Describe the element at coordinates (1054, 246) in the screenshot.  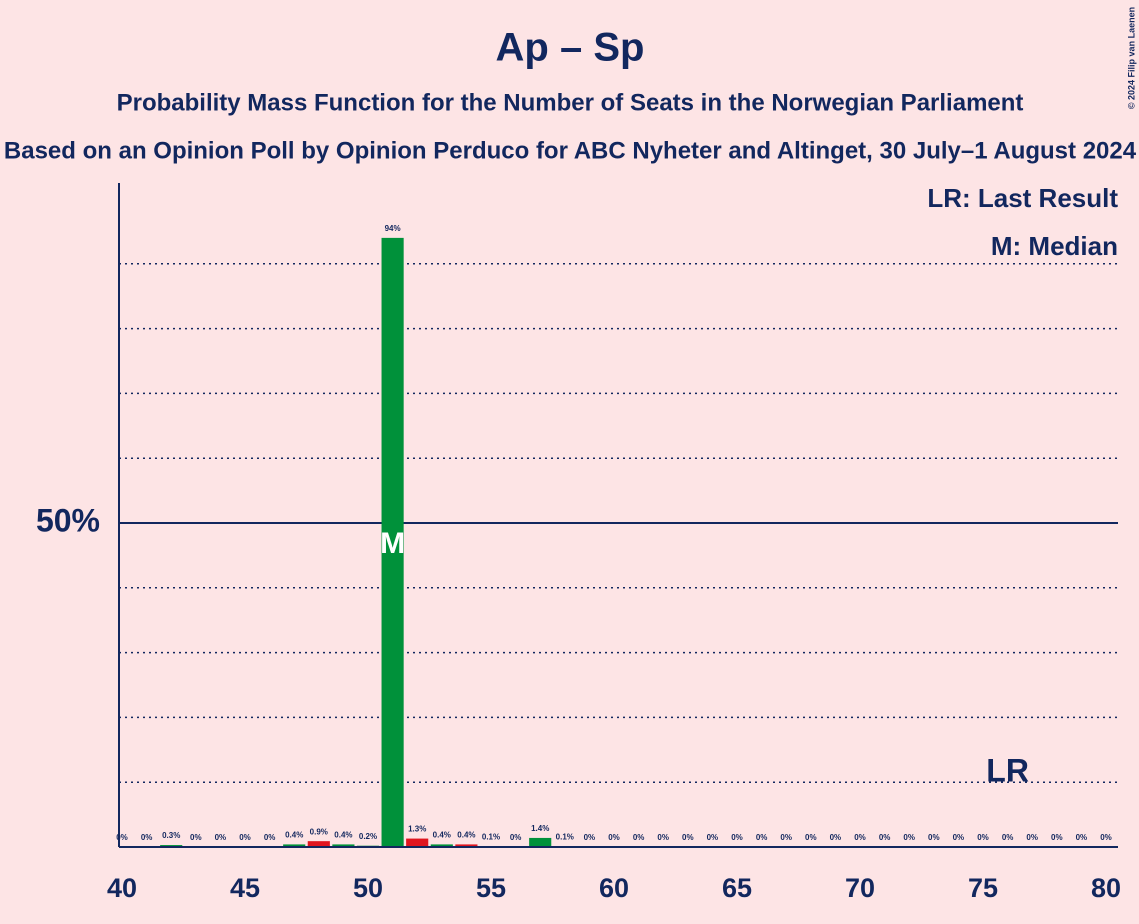
I see `legend-entry: M: Median` at that location.